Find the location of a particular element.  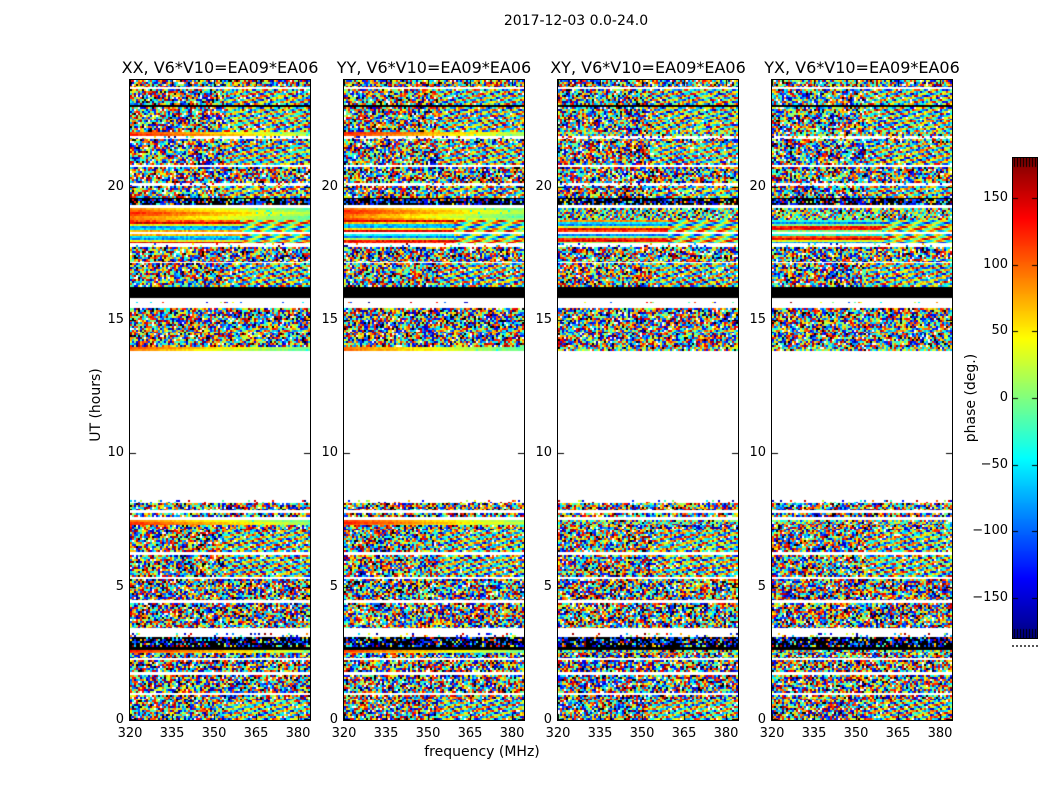

panel-title: XX, V6*V10=EA09*EA06 is located at coordinates (220, 67).